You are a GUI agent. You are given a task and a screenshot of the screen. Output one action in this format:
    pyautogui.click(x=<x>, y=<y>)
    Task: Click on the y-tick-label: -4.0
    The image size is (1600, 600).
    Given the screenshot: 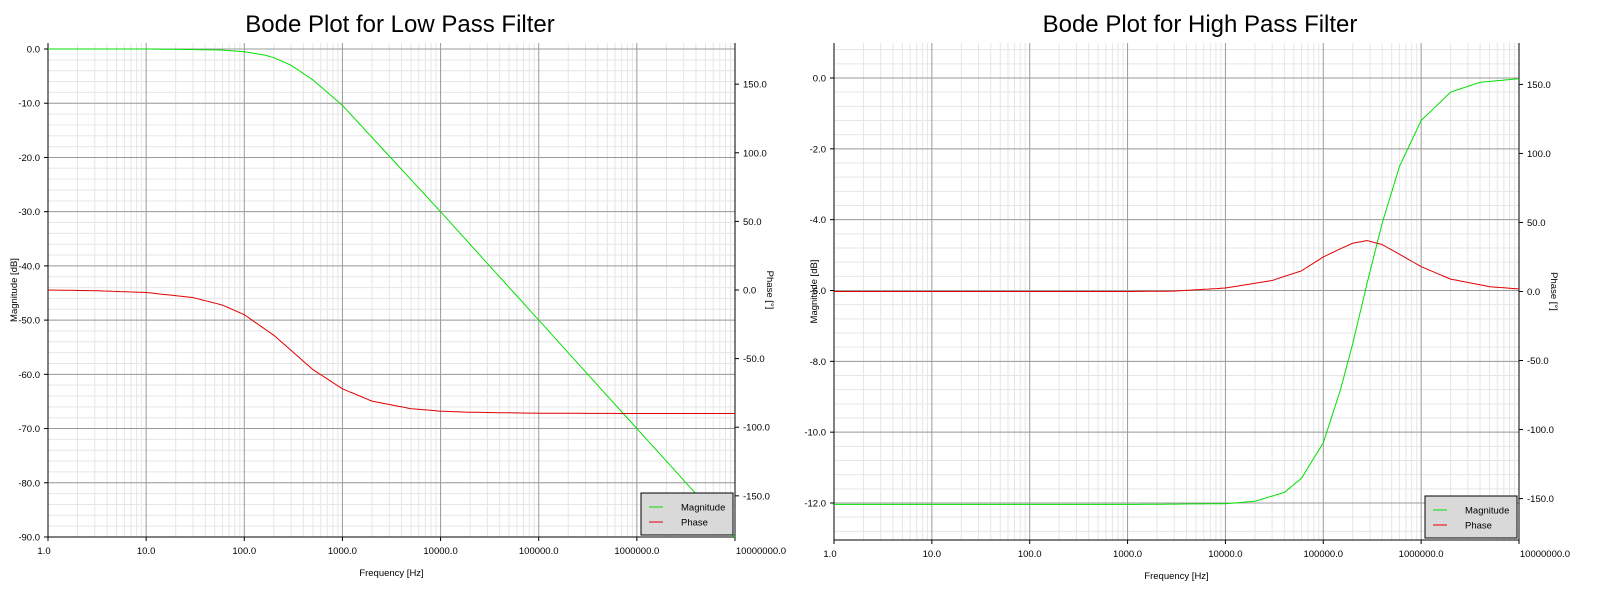 What is the action you would take?
    pyautogui.click(x=818, y=220)
    